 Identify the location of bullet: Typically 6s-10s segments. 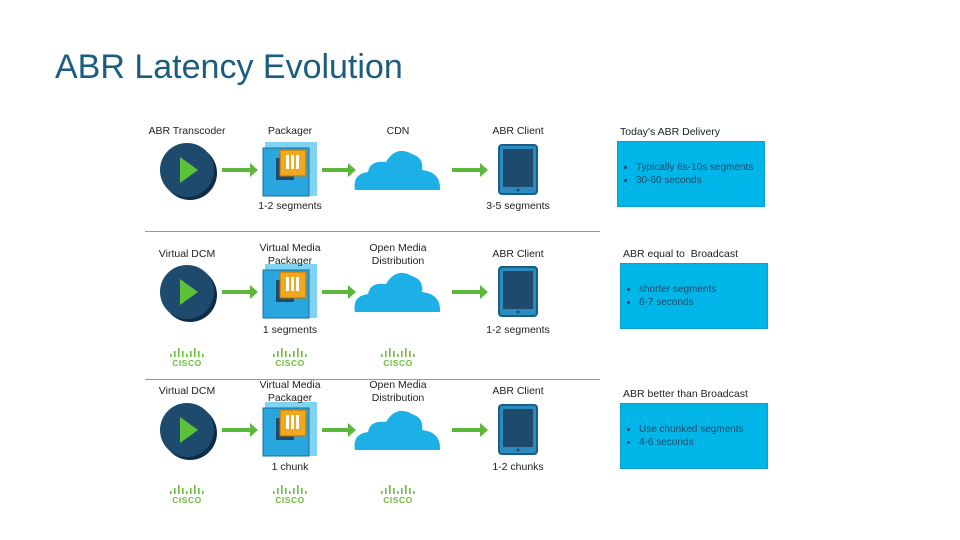
(700, 167).